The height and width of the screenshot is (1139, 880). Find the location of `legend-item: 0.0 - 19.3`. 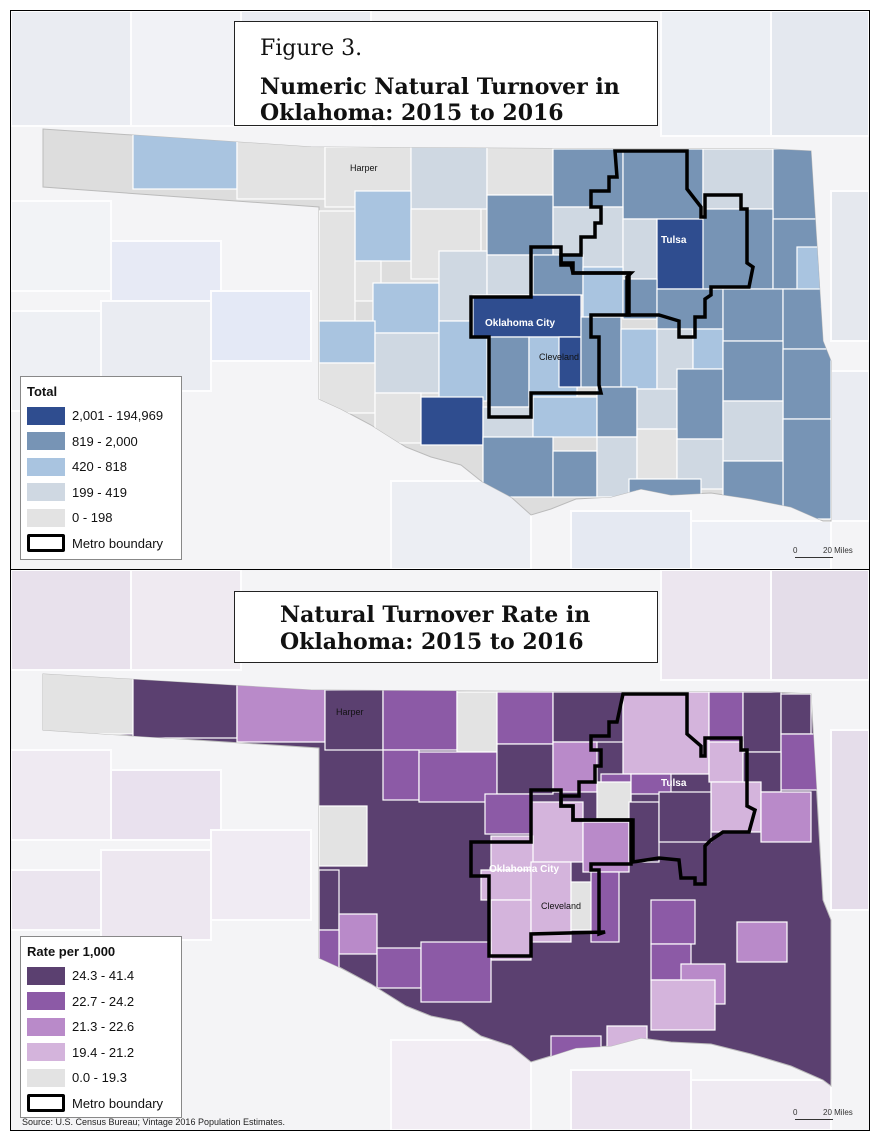

legend-item: 0.0 - 19.3 is located at coordinates (101, 1078).